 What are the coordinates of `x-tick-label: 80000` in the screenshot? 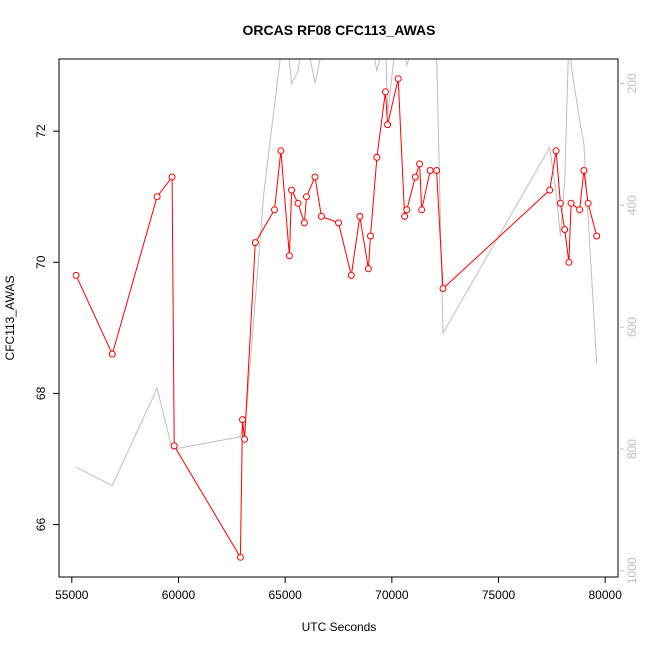 It's located at (606, 595).